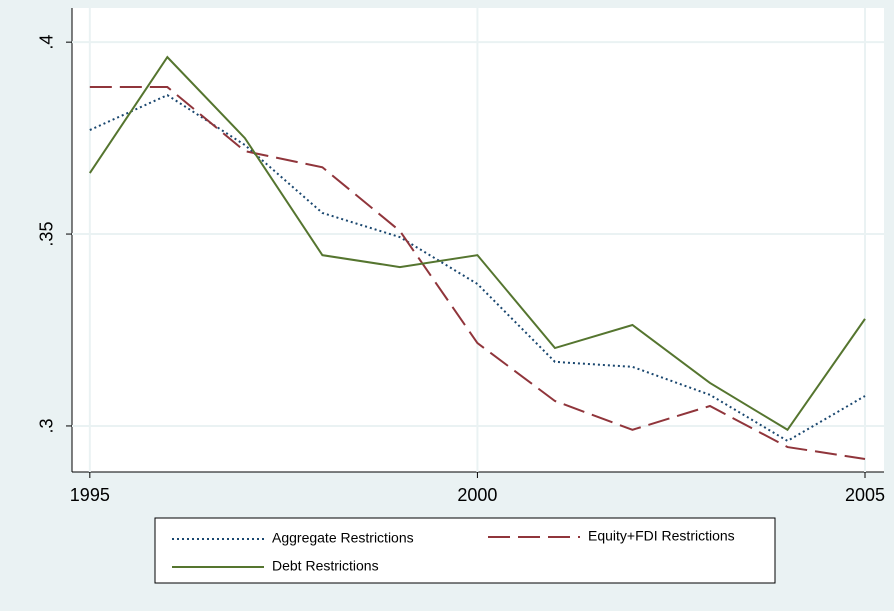  Describe the element at coordinates (661, 536) in the screenshot. I see `legend-label: Equity+FDI Restrictions` at that location.